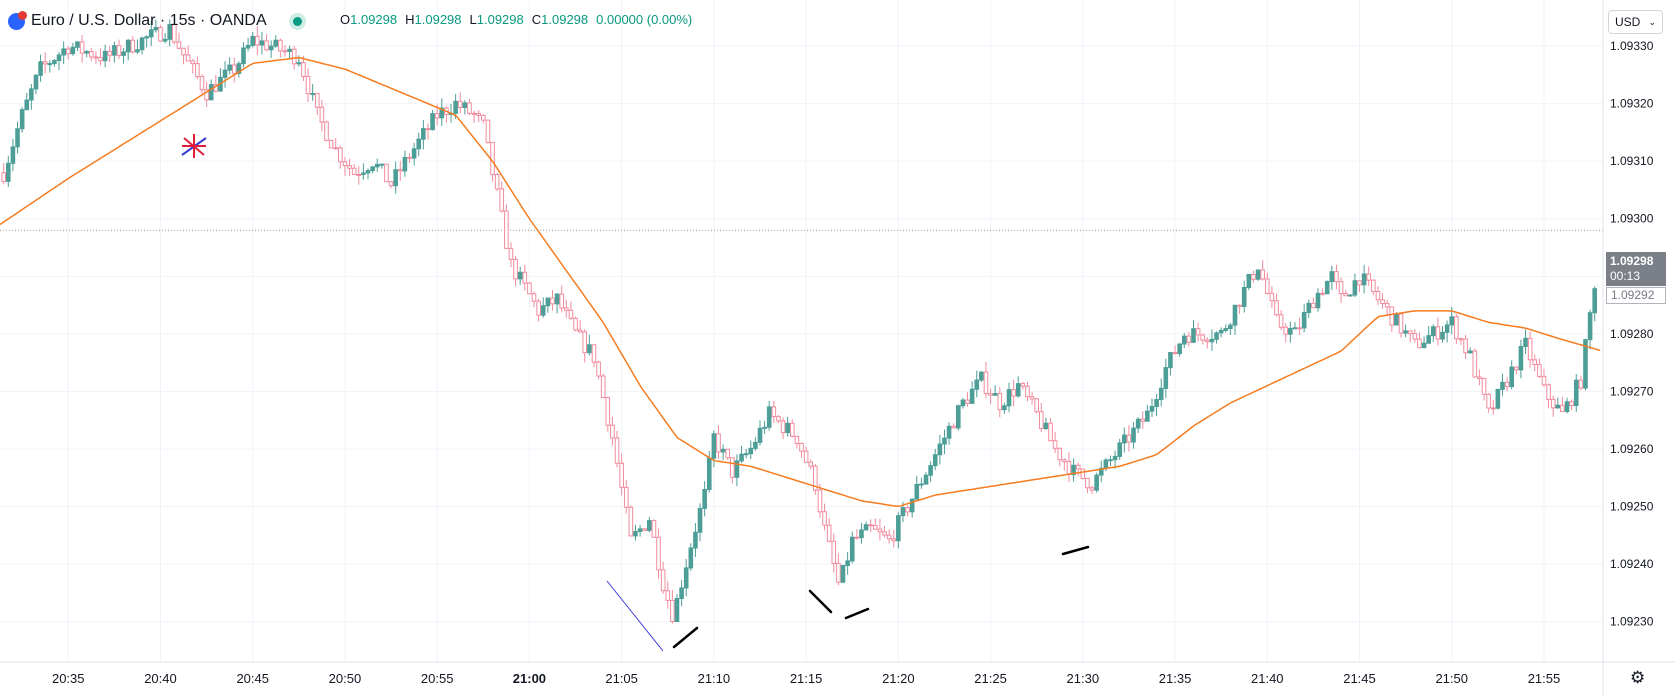 This screenshot has height=696, width=1675. What do you see at coordinates (1632, 507) in the screenshot?
I see `price-tick-label: 1.09250` at bounding box center [1632, 507].